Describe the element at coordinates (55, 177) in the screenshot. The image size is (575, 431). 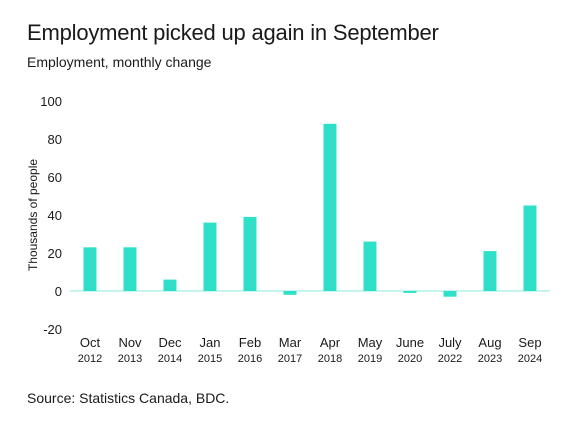
I see `y-tick-label: 60` at that location.